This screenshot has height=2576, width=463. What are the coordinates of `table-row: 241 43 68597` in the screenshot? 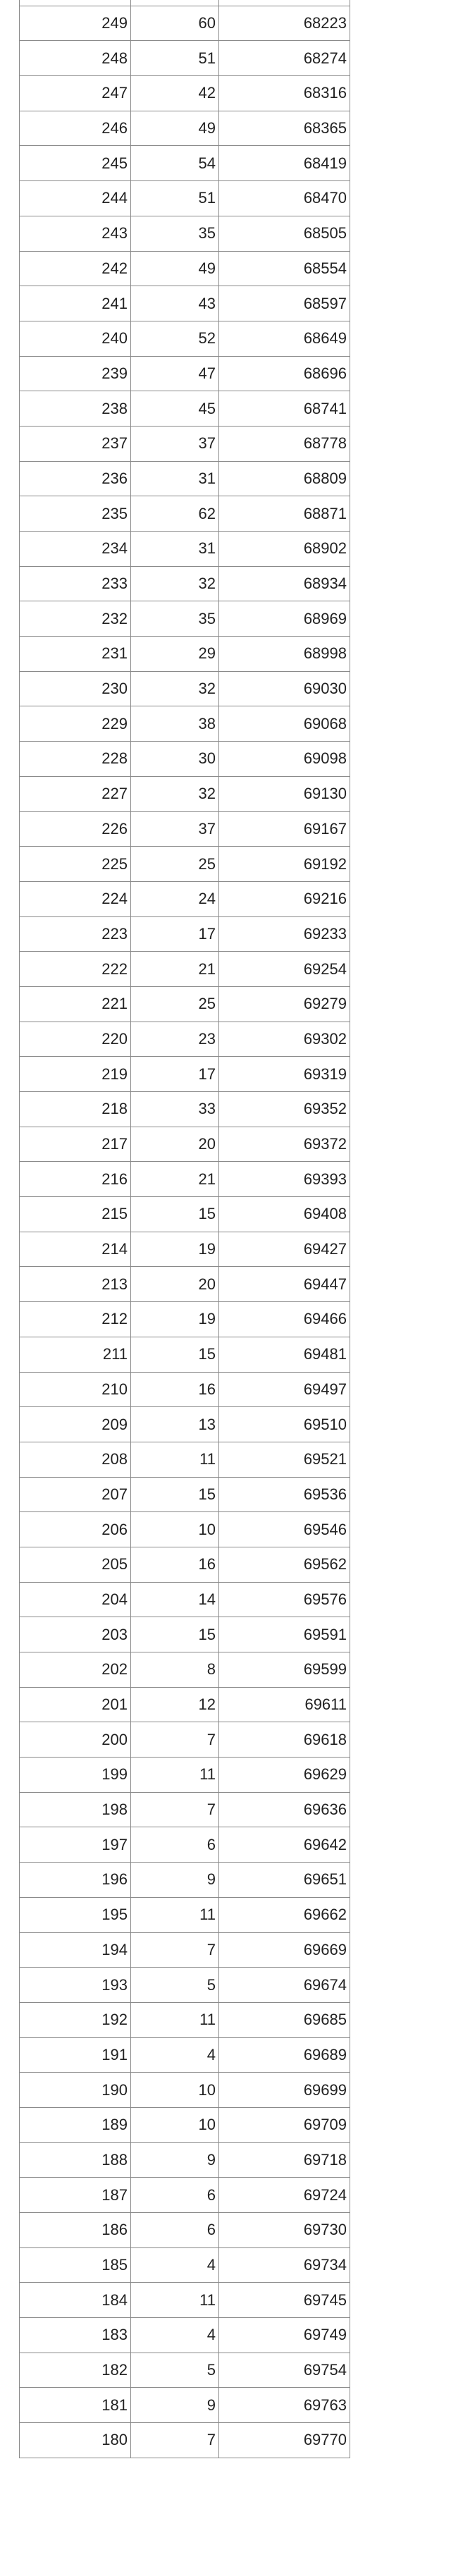 It's located at (184, 303).